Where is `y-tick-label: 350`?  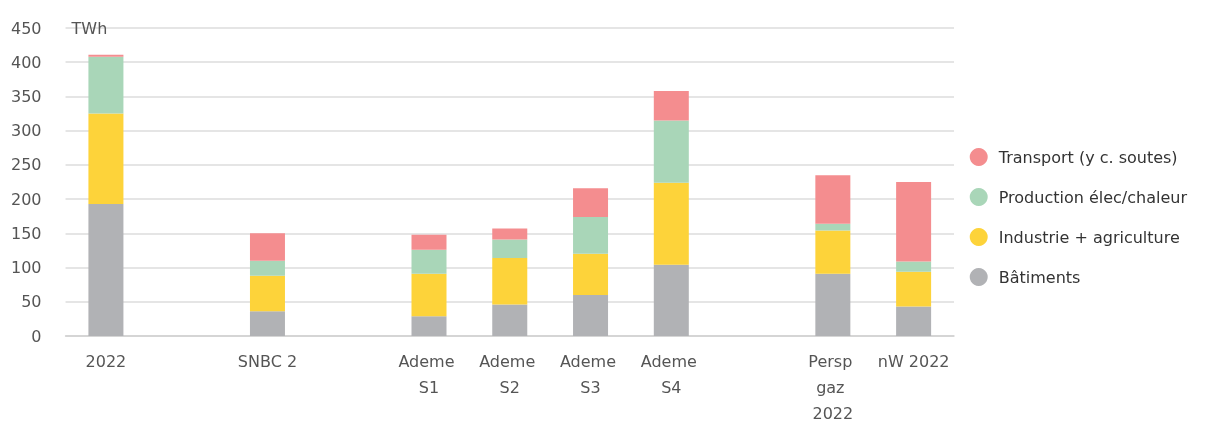 y-tick-label: 350 is located at coordinates (26, 96).